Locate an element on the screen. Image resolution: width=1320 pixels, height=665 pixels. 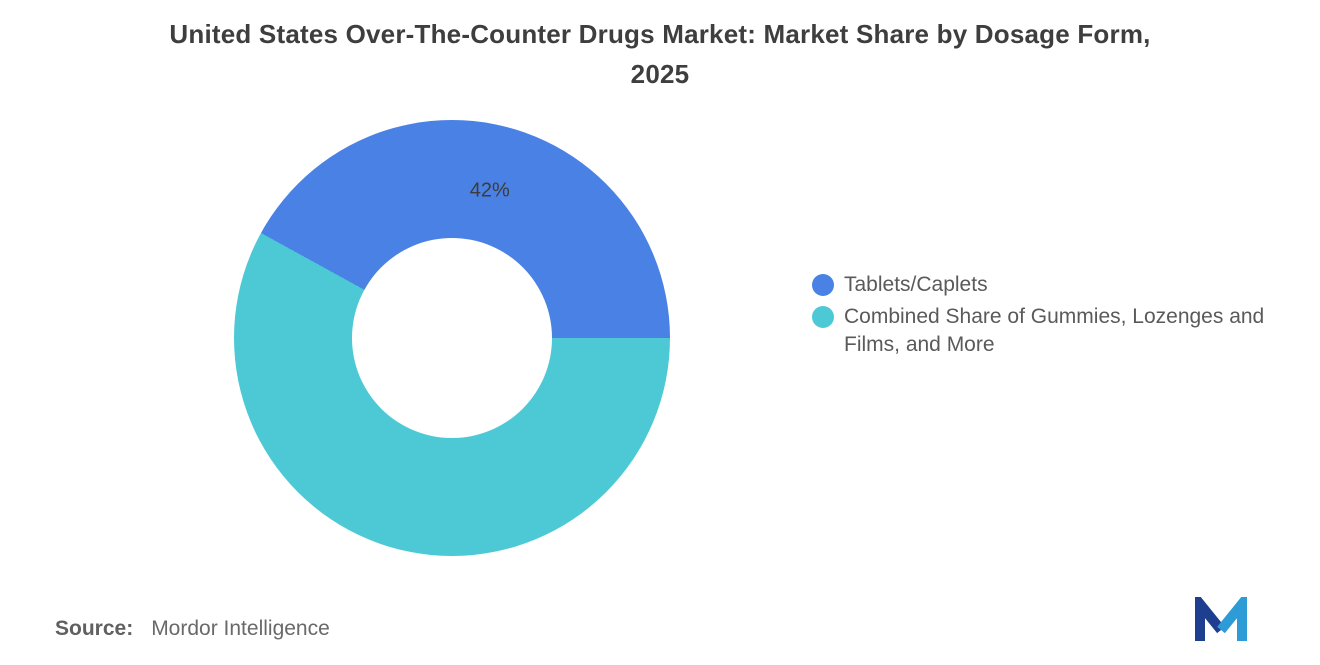
legend-label-tablets: Tablets/Caplets is located at coordinates (916, 284).